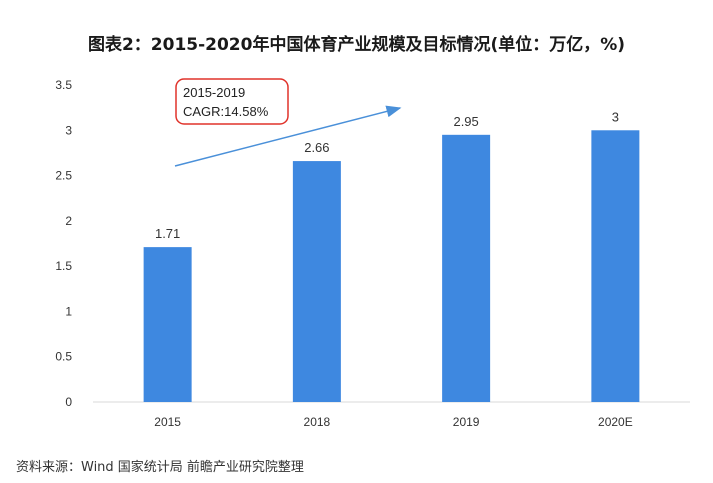 Image resolution: width=713 pixels, height=483 pixels. Describe the element at coordinates (68, 130) in the screenshot. I see `y-tick-label: 3` at that location.